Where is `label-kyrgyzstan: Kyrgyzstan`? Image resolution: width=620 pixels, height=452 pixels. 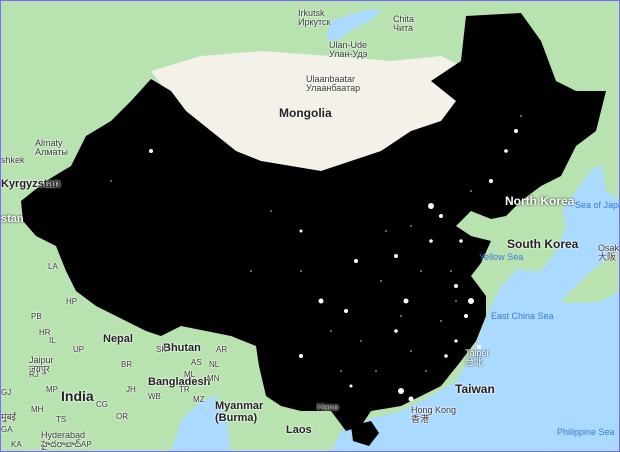 label-kyrgyzstan: Kyrgyzstan is located at coordinates (31, 184).